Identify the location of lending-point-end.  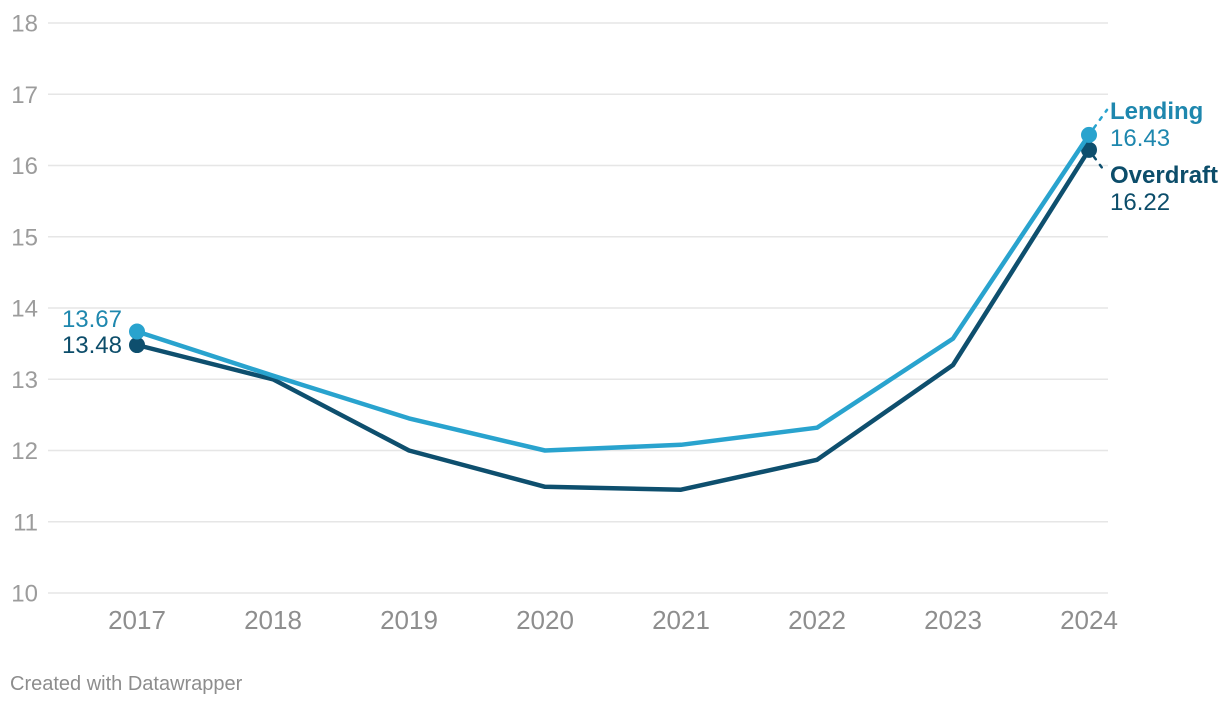
(1089, 134).